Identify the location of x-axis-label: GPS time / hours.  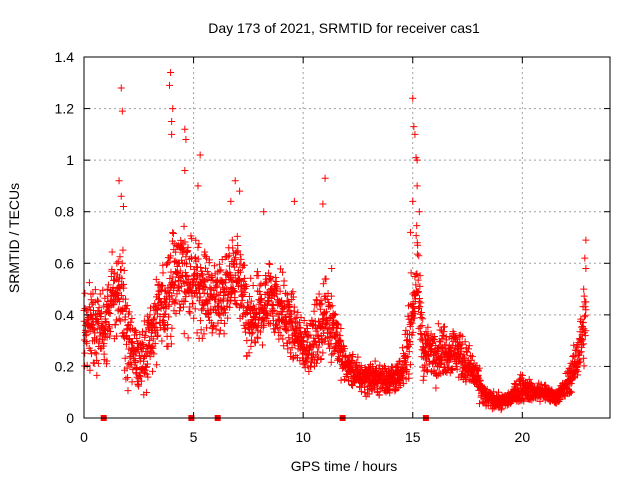
(344, 466).